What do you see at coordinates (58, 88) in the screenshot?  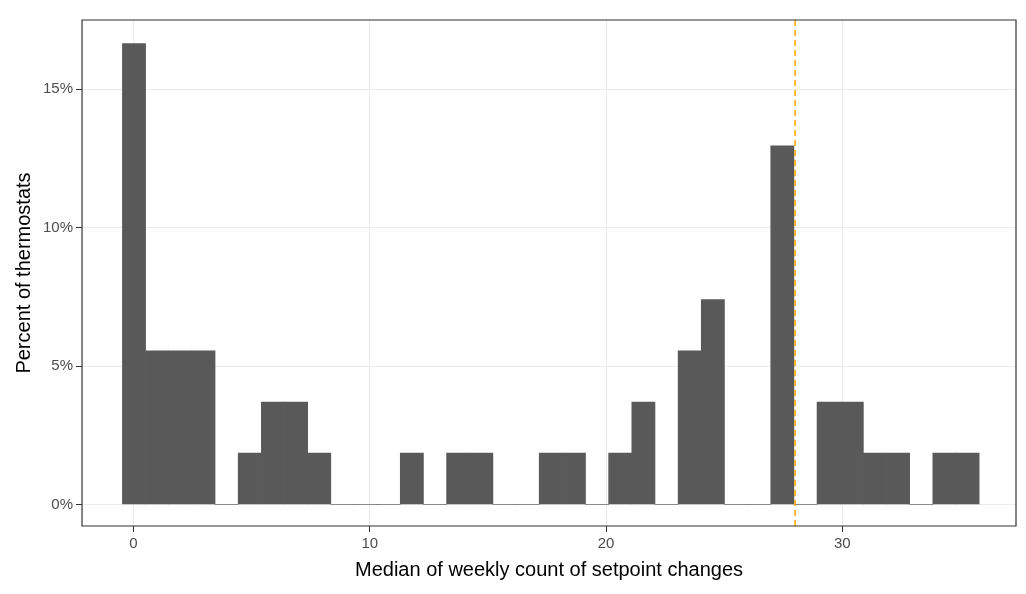 I see `y-tick-label: 15%` at bounding box center [58, 88].